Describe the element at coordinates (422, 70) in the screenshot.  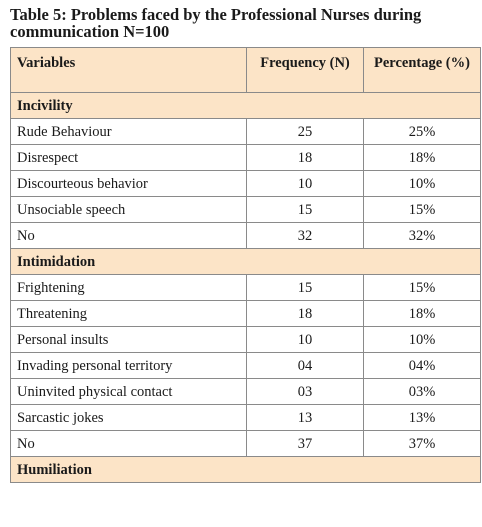
I see `header-percentage: Percentage (%)` at that location.